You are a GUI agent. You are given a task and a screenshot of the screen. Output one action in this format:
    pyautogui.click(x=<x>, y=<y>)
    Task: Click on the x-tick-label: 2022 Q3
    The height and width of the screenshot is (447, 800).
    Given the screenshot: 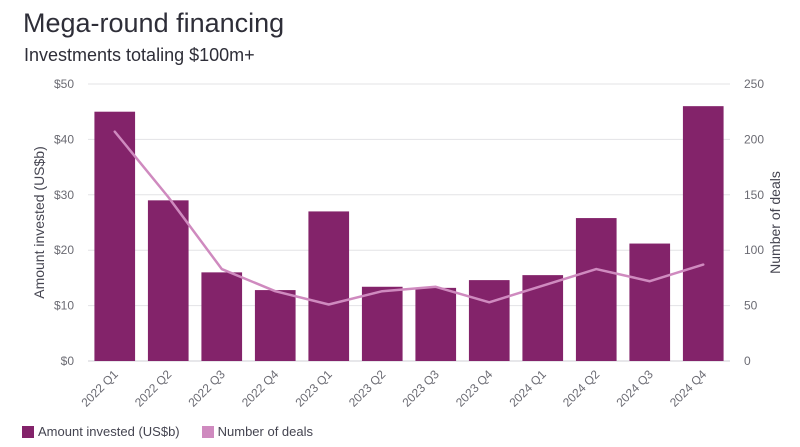 What is the action you would take?
    pyautogui.click(x=206, y=388)
    